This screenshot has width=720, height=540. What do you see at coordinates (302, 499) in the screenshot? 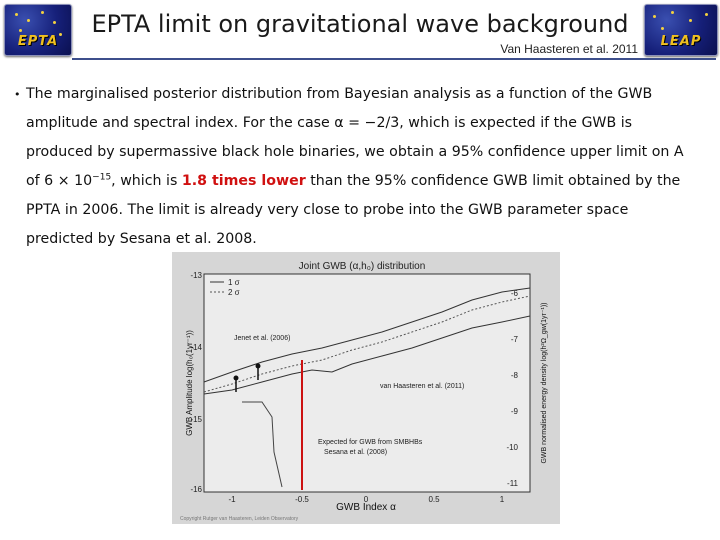
I see `x-tick-label: -0.5` at bounding box center [302, 499].